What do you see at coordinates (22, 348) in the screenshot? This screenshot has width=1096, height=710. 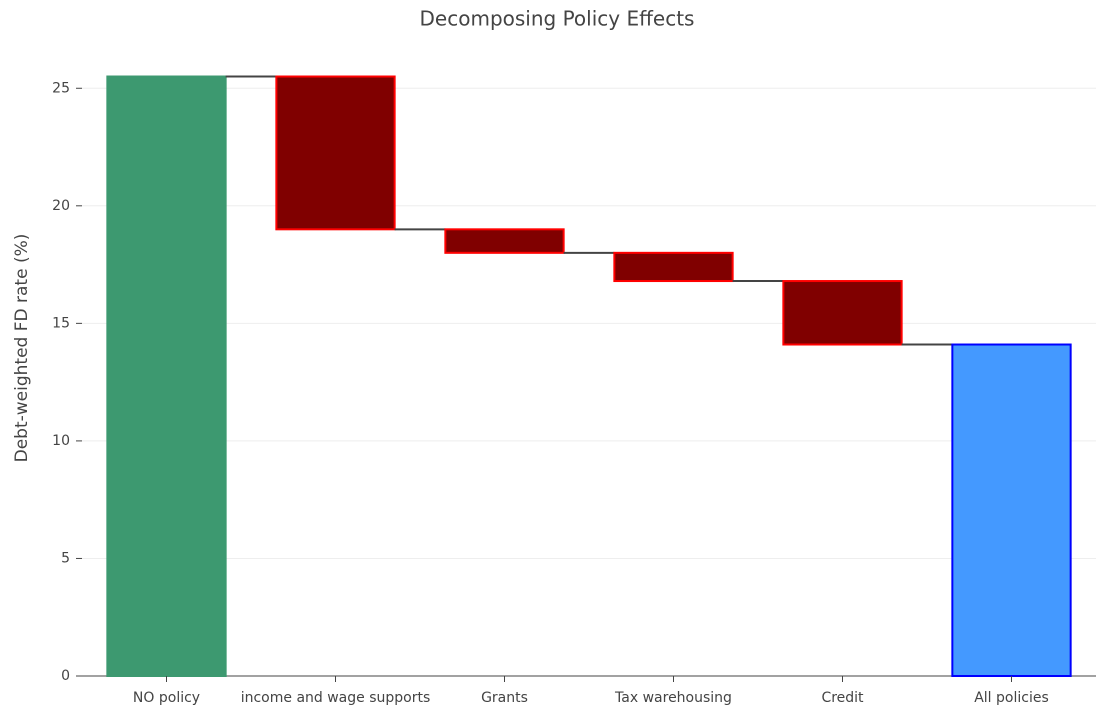 I see `y-axis-label: Debt-weighted FD rate (%)` at bounding box center [22, 348].